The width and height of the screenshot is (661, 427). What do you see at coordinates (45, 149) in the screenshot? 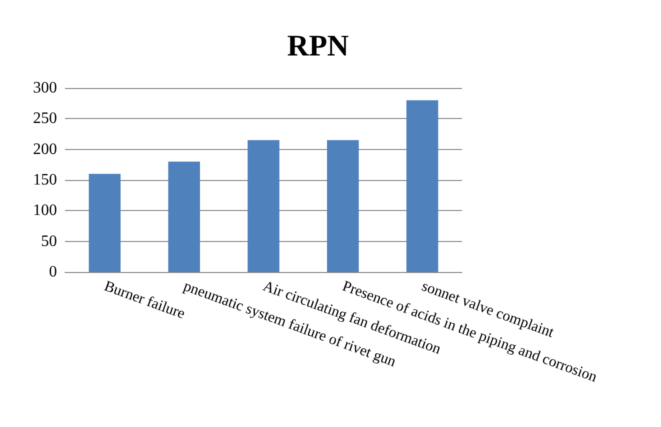
I see `y-tick-label: 200` at bounding box center [45, 149].